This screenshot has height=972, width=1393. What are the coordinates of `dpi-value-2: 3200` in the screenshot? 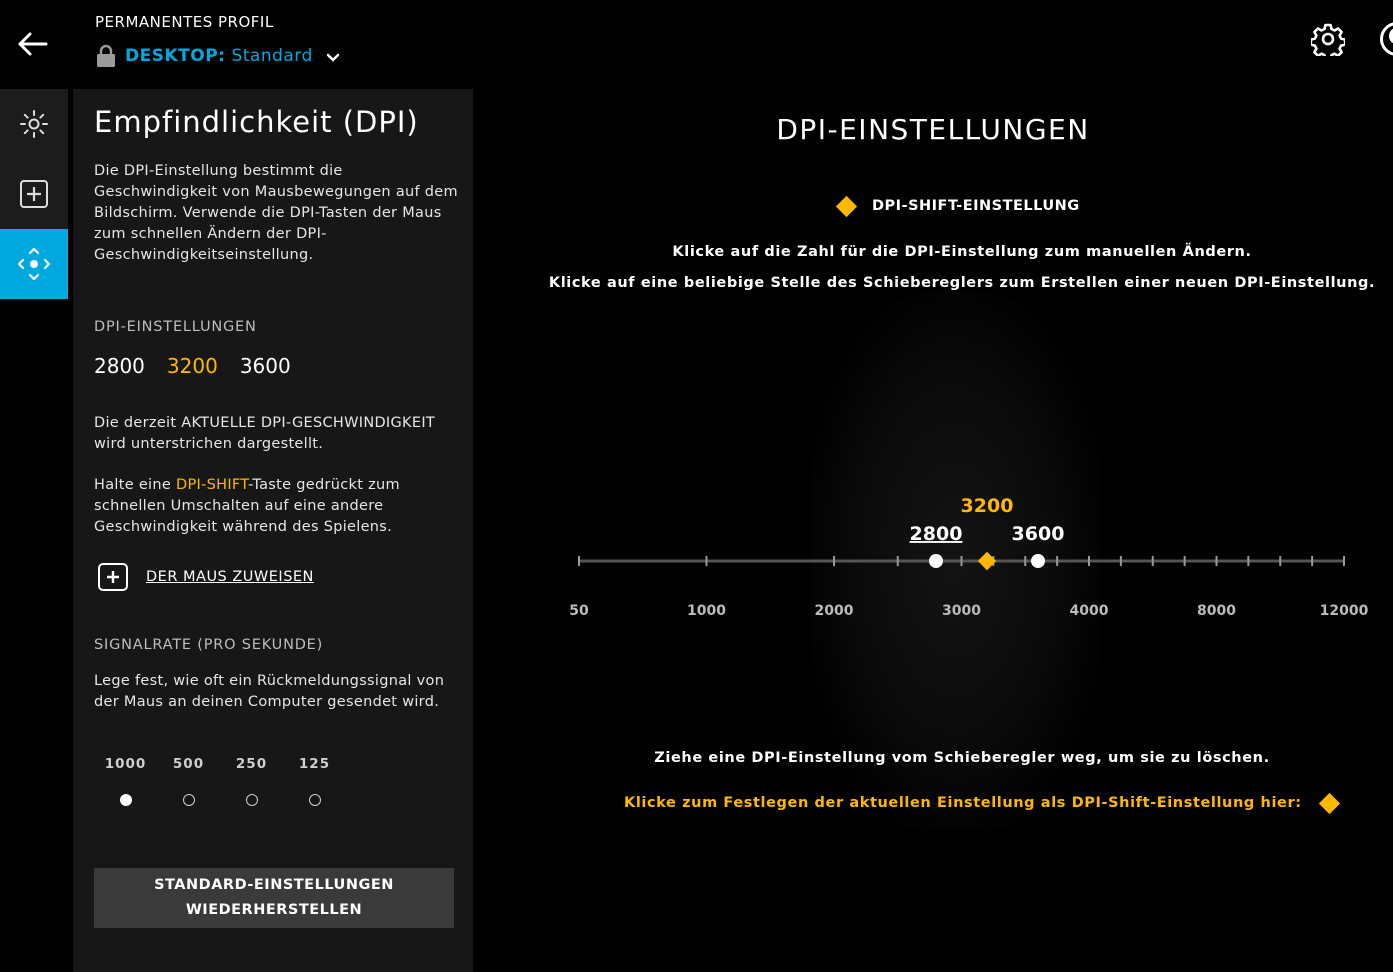 It's located at (192, 366).